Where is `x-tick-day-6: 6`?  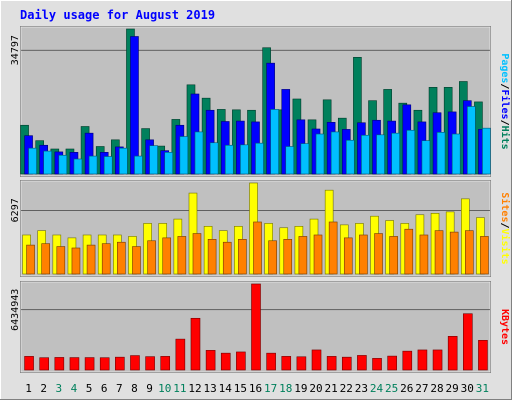
x-tick-day-6: 6 is located at coordinates (104, 388).